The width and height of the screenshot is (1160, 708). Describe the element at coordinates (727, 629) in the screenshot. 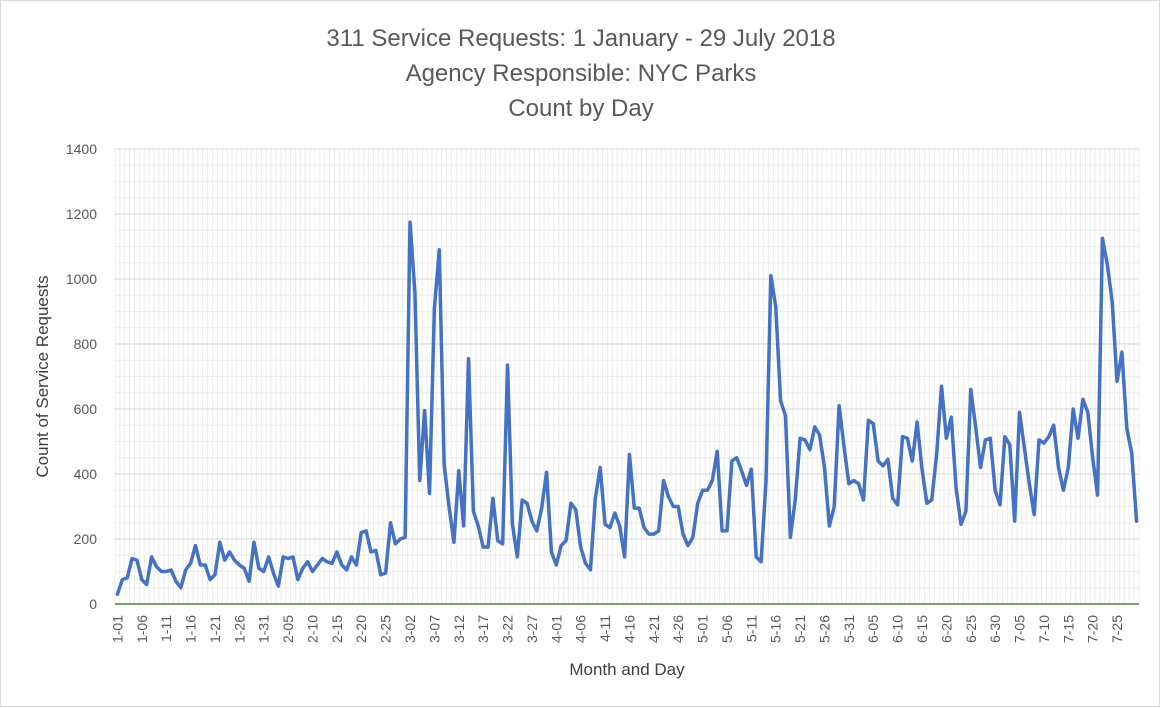

I see `x-tick-label: 5-06` at that location.